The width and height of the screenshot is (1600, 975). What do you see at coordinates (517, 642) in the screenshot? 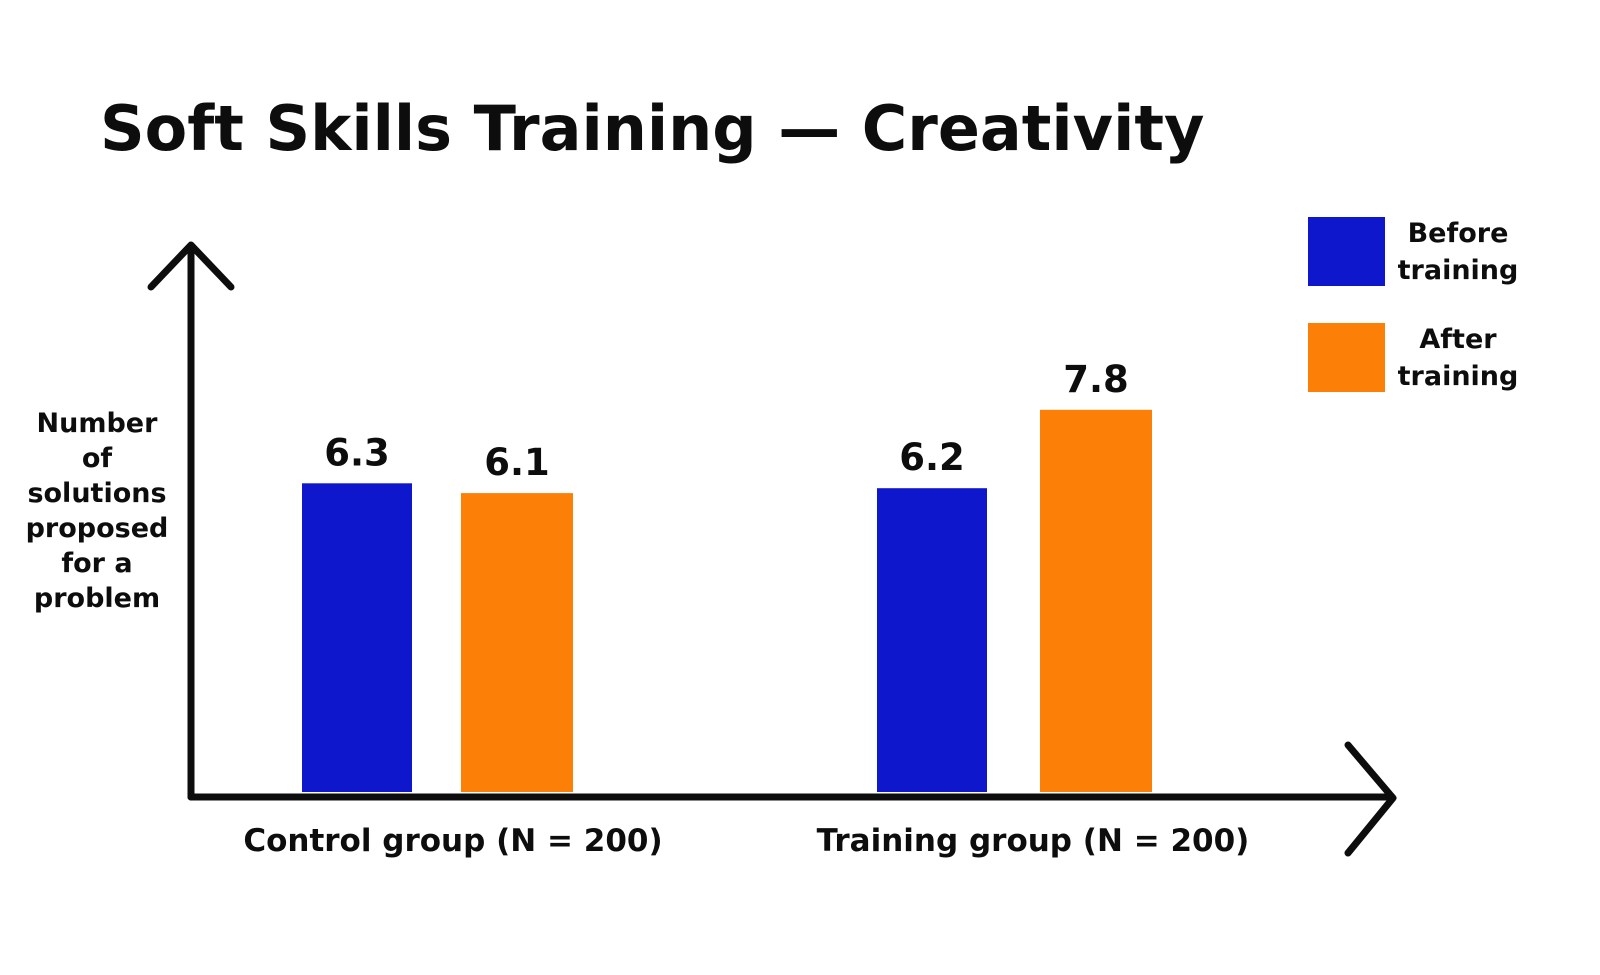
I see `bar-after-control` at bounding box center [517, 642].